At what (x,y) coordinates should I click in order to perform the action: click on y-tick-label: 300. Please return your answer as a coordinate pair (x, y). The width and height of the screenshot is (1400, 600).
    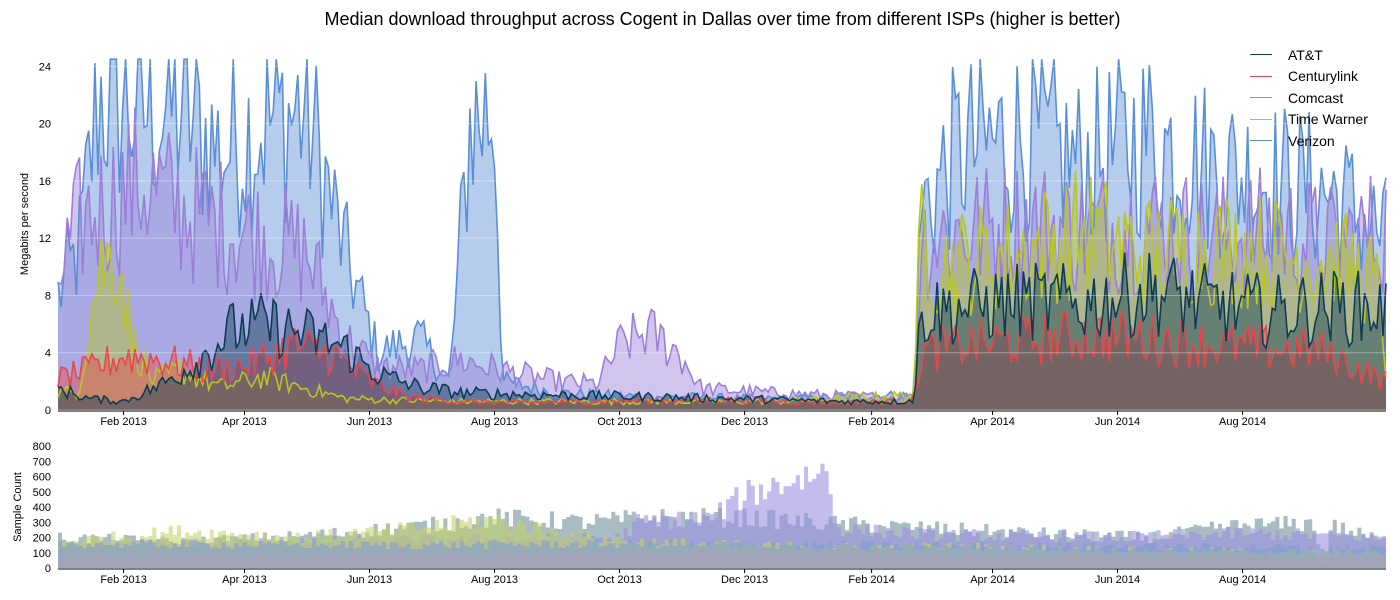
    Looking at the image, I should click on (42, 523).